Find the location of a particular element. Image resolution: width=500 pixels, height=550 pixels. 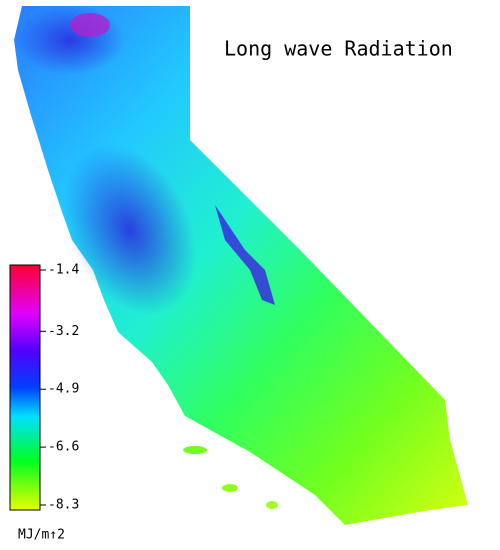

colorbar-ticks: -1.4 -3.2 -4.9 -6.6 -8.3 is located at coordinates (59, 388).